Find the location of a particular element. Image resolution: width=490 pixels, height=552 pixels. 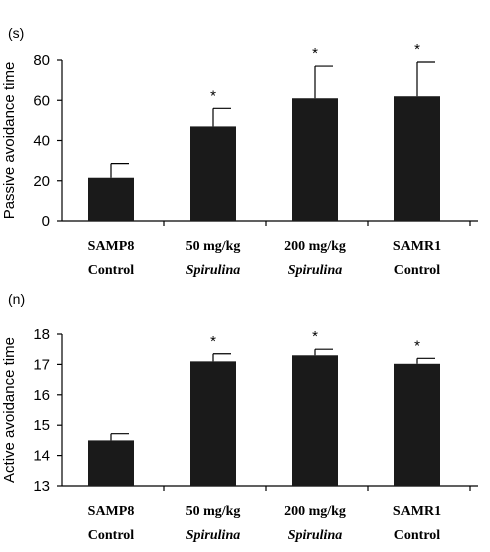

y-tick-label: 17 is located at coordinates (41, 364).